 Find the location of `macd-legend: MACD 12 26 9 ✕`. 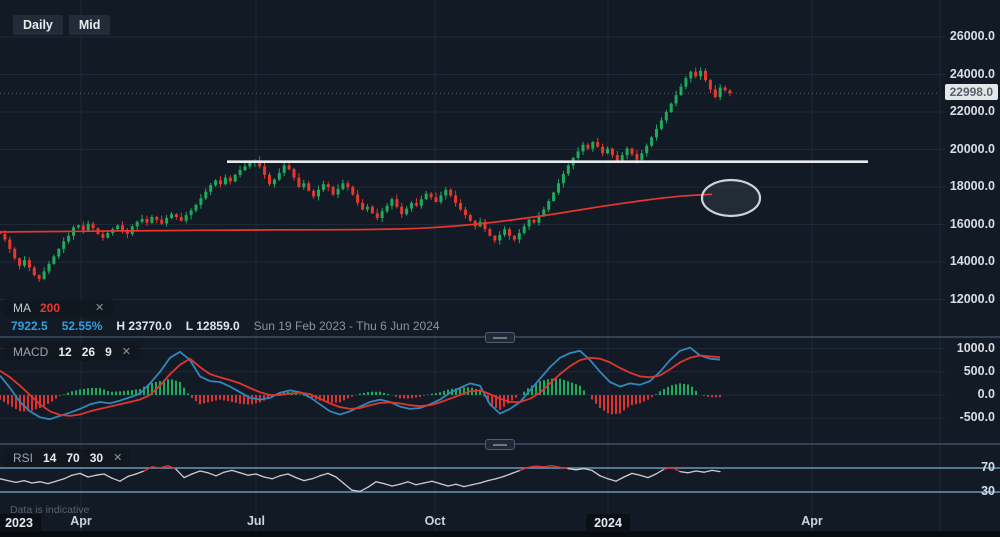

macd-legend: MACD 12 26 9 ✕ is located at coordinates (72, 352).